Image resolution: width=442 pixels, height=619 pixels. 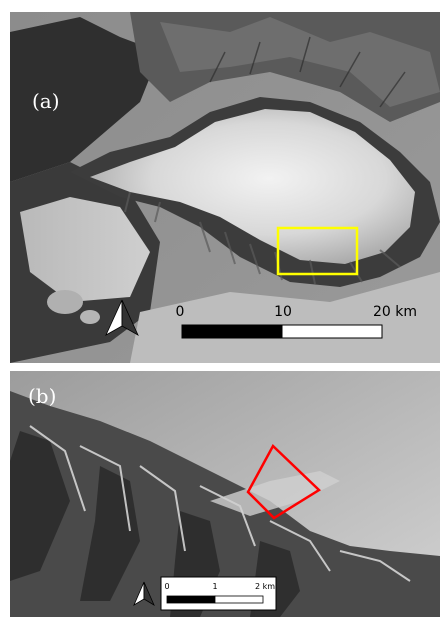 I want to click on sea-ice-floe, so click(x=85, y=249).